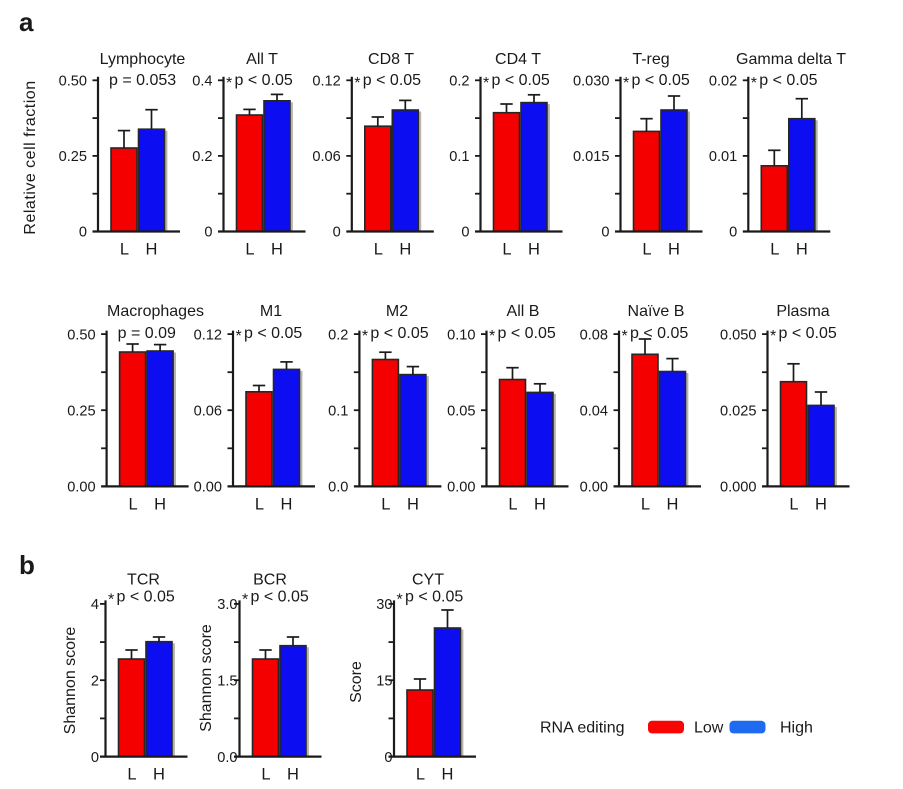 This screenshot has width=903, height=789. I want to click on svg-text: 0.000, so click(738, 488).